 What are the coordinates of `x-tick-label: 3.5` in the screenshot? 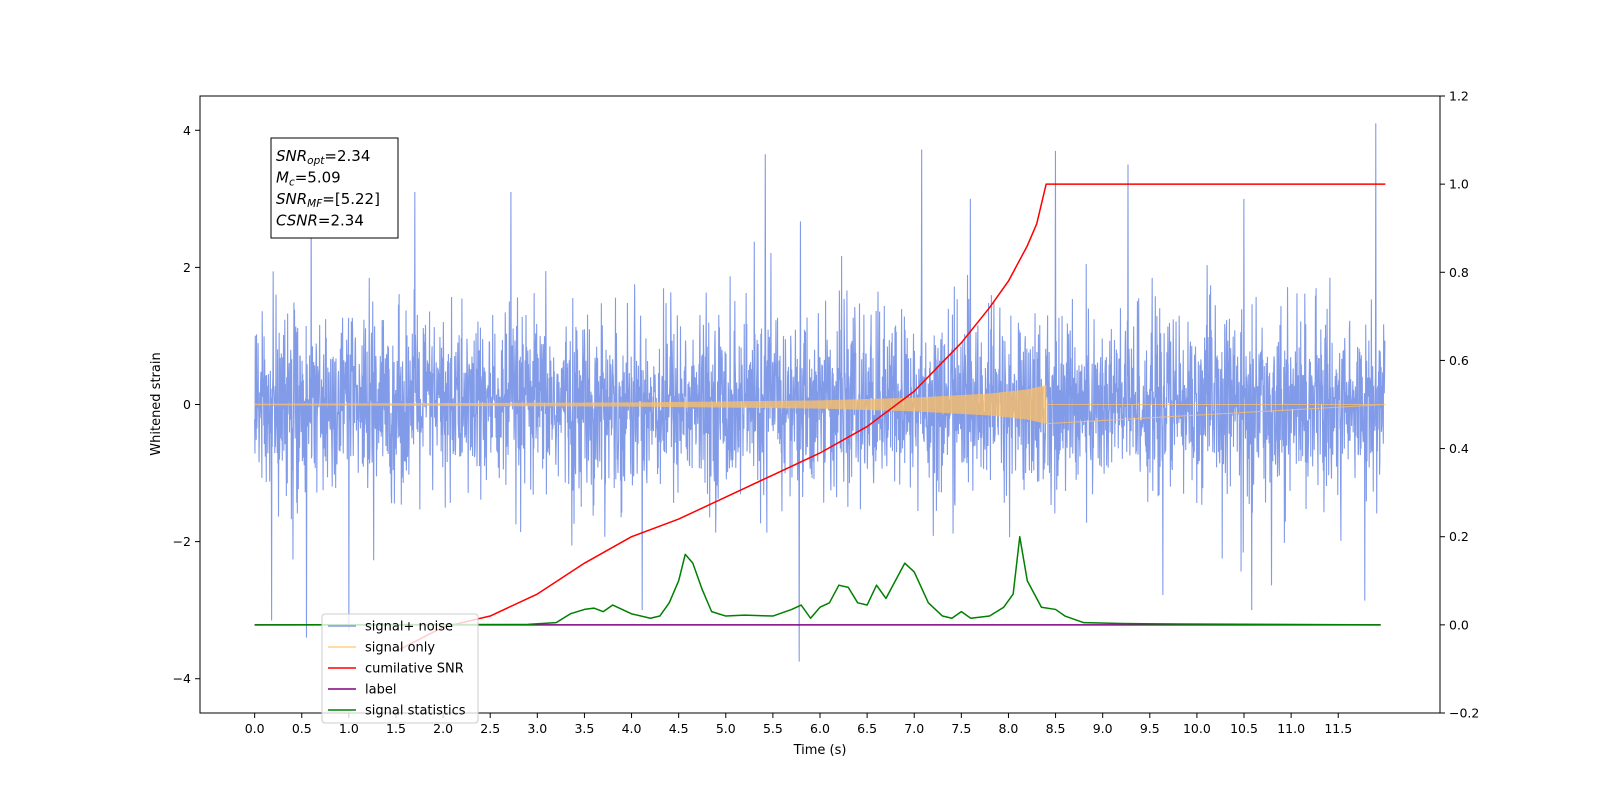 It's located at (584, 728).